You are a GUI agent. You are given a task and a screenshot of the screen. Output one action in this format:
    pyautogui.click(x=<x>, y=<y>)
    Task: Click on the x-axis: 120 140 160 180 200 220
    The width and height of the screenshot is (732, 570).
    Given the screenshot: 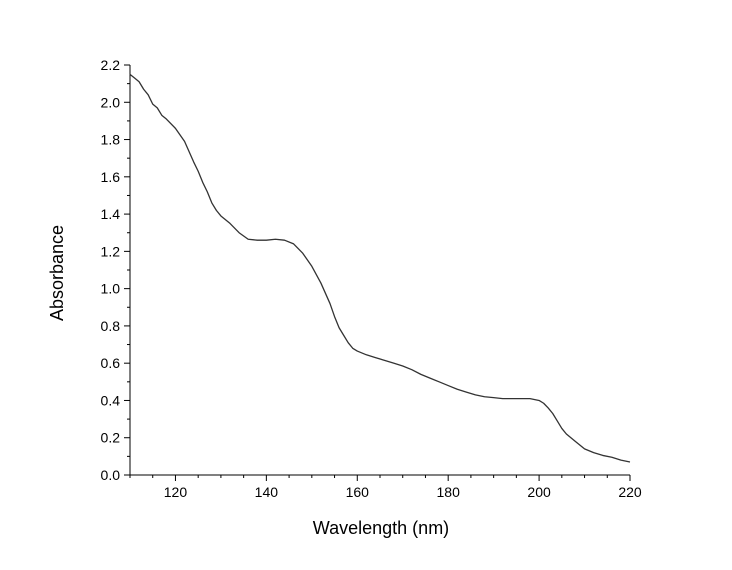 What is the action you would take?
    pyautogui.click(x=385, y=487)
    